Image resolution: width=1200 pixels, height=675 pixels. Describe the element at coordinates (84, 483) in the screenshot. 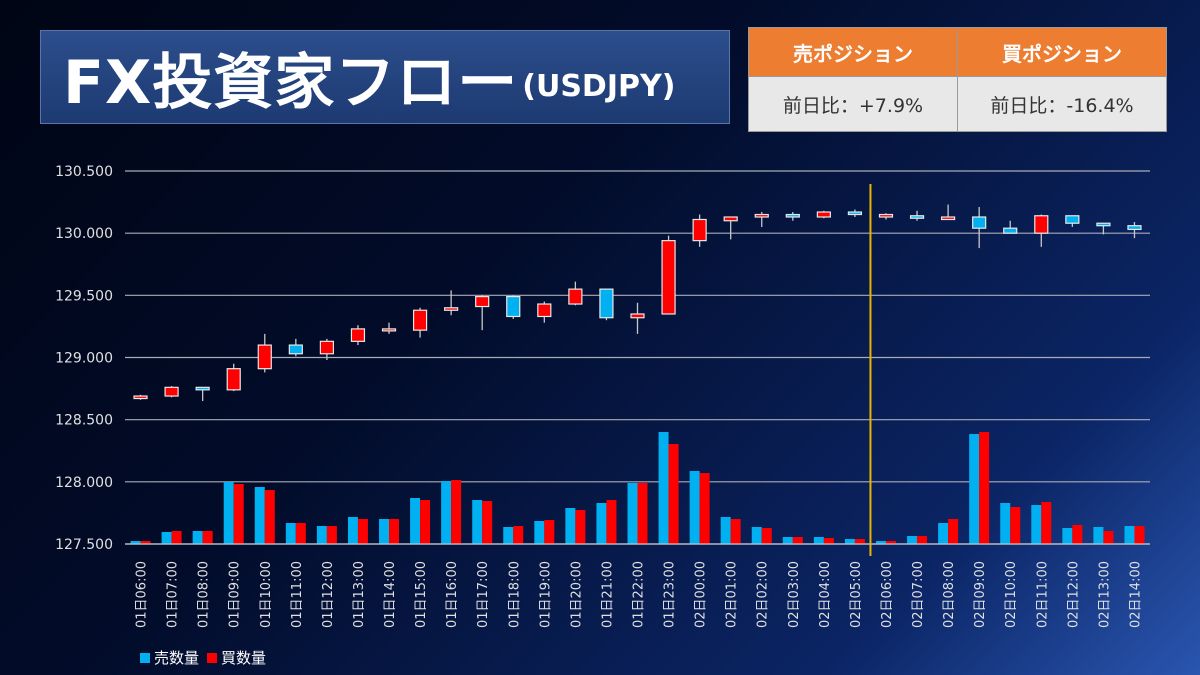

I see `y-tick-label: 128.000` at that location.